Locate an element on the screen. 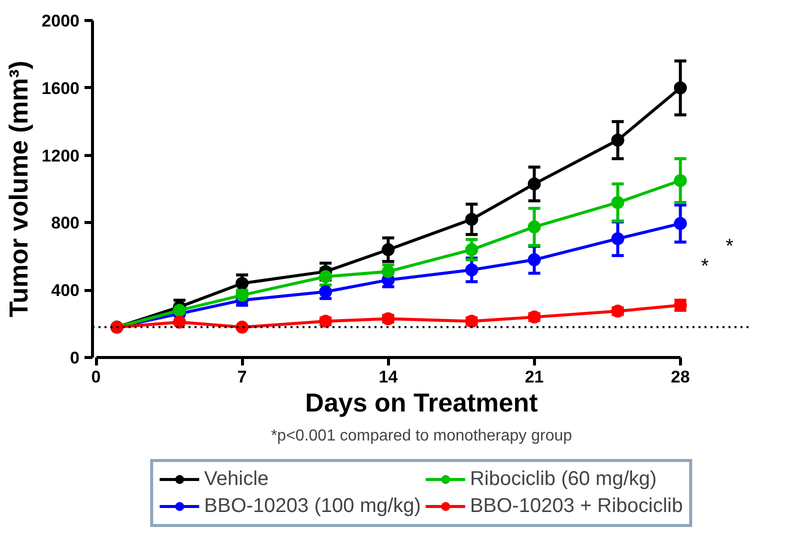 This screenshot has width=810, height=536. y-tick-label: 800 is located at coordinates (65, 223).